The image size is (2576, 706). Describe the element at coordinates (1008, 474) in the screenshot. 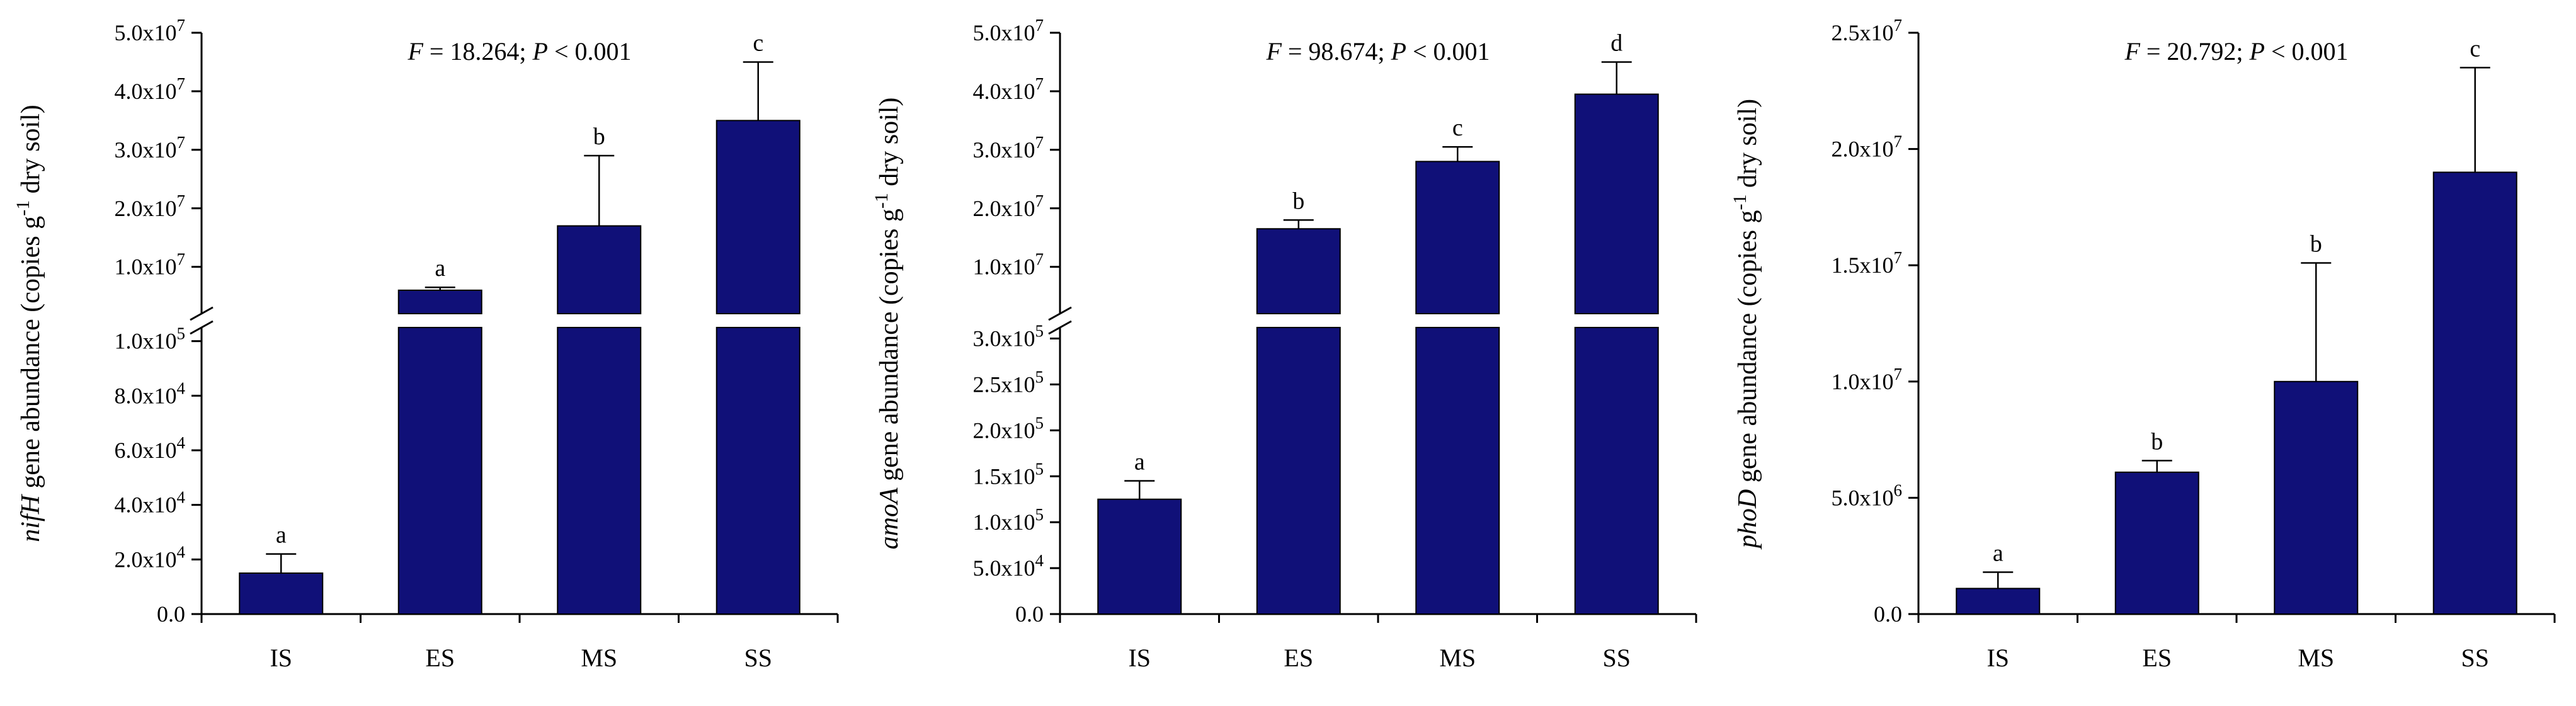

I see `y-tick-label: 1.5x10⁵` at that location.